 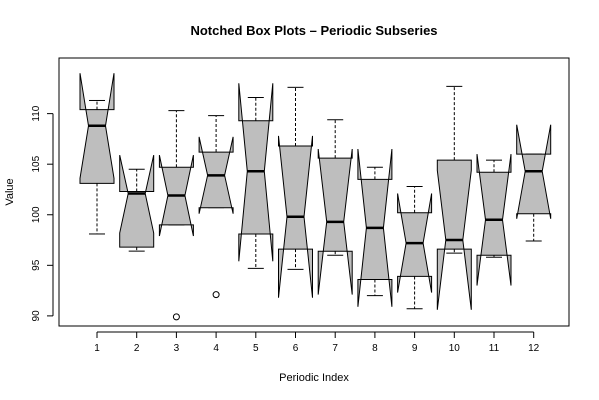 What do you see at coordinates (415, 348) in the screenshot?
I see `x-tick-label: 9` at bounding box center [415, 348].